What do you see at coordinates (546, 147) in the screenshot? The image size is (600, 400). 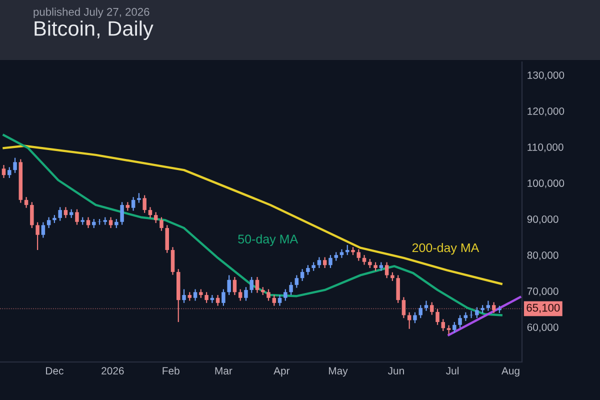 I see `y-tick-label: 110,000` at bounding box center [546, 147].